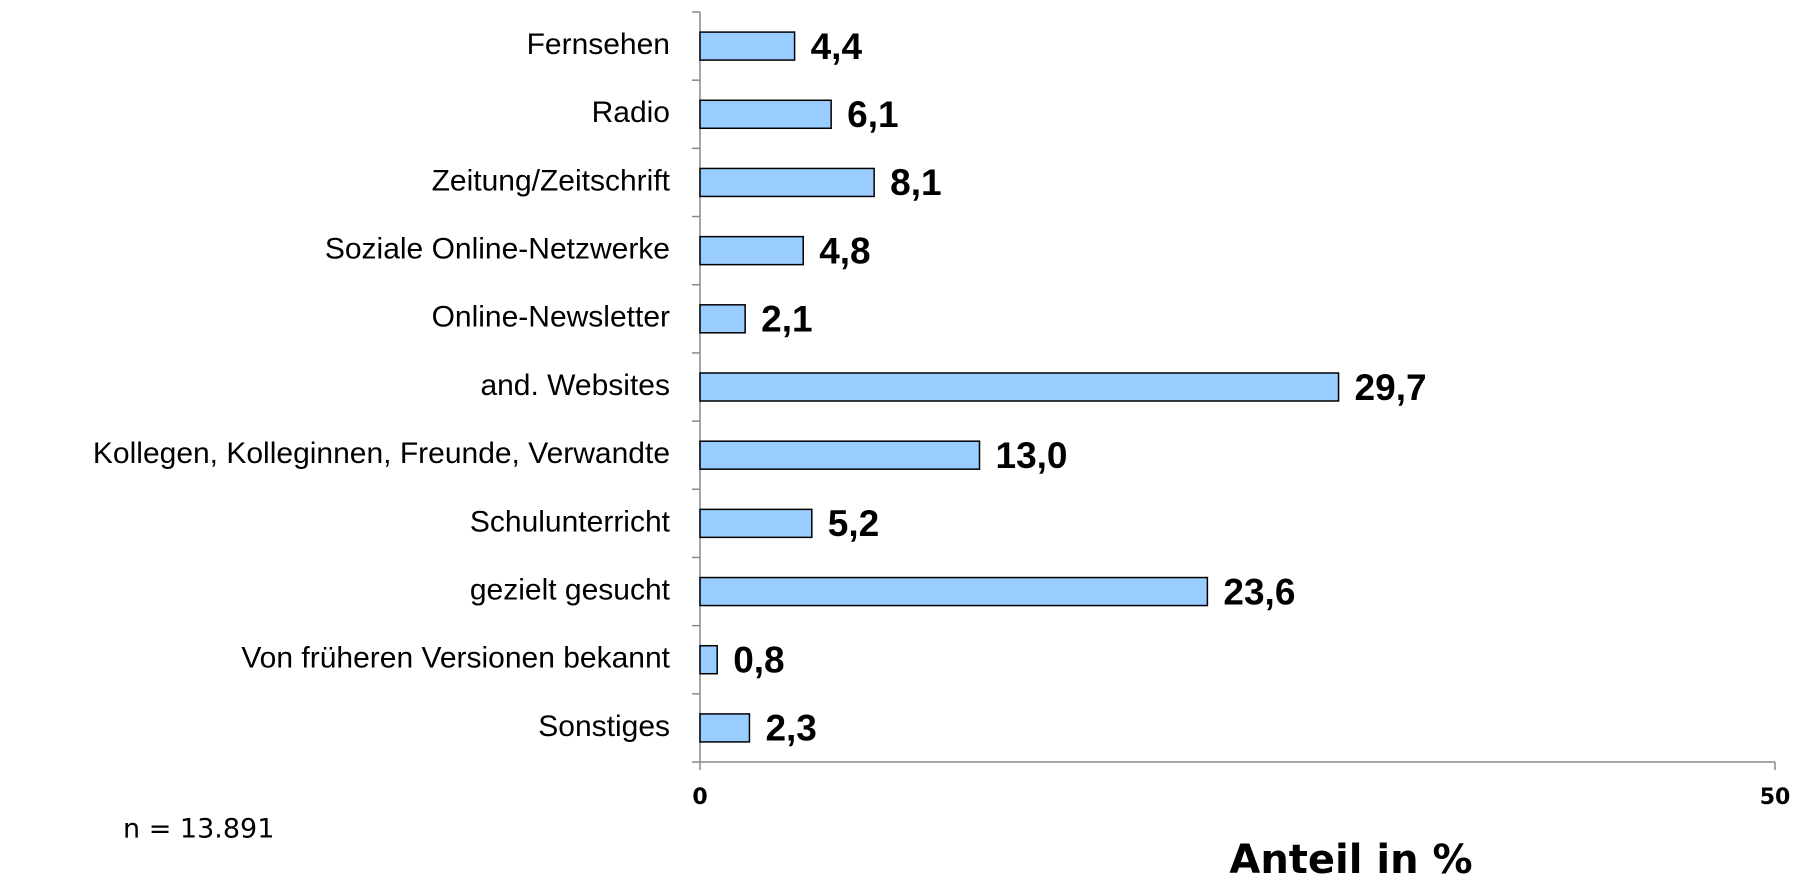 The image size is (1801, 876). What do you see at coordinates (844, 250) in the screenshot?
I see `value-label: 4,8` at bounding box center [844, 250].